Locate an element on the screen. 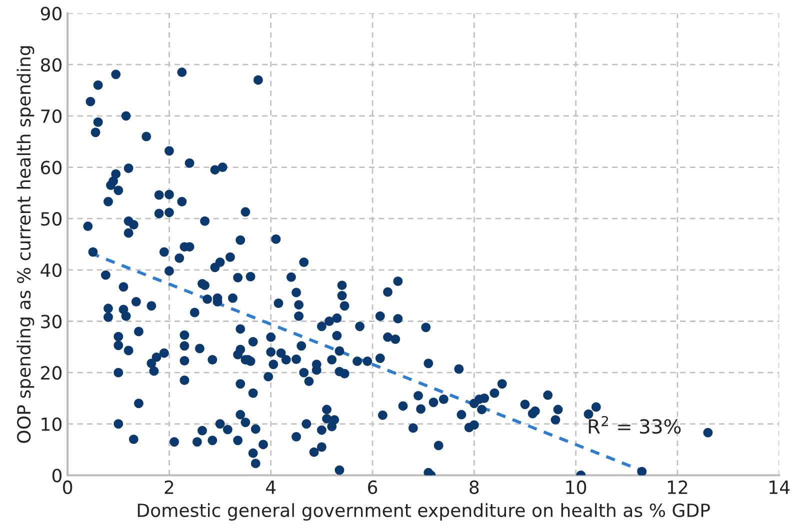 The height and width of the screenshot is (531, 795). x-tick-label: 8 is located at coordinates (474, 487).